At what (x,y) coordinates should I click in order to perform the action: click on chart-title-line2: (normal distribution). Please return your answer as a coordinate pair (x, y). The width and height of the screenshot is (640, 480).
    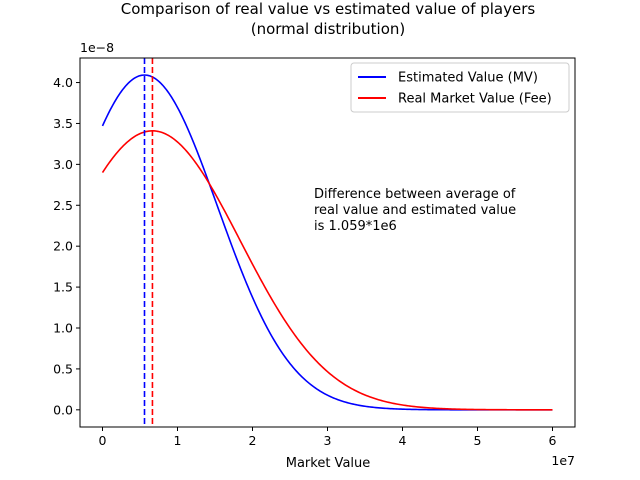
    Looking at the image, I should click on (328, 29).